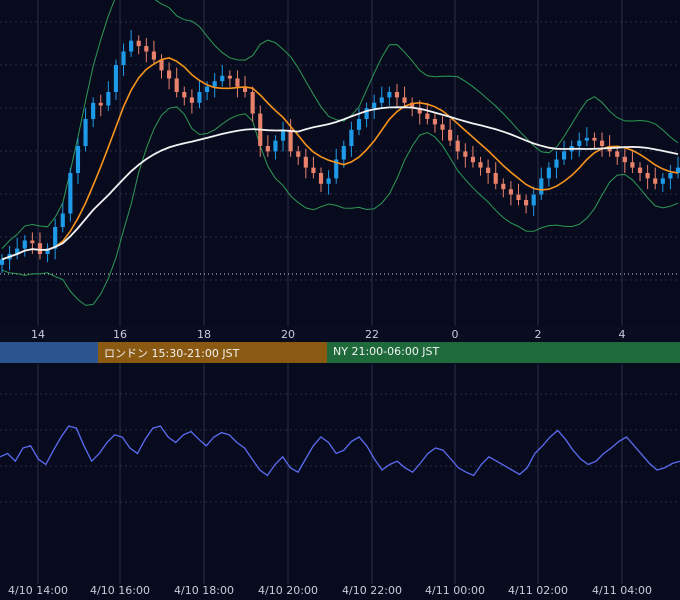 This screenshot has width=680, height=600. What do you see at coordinates (120, 590) in the screenshot?
I see `osc-x-tick-label: 4/10 16:00` at bounding box center [120, 590].